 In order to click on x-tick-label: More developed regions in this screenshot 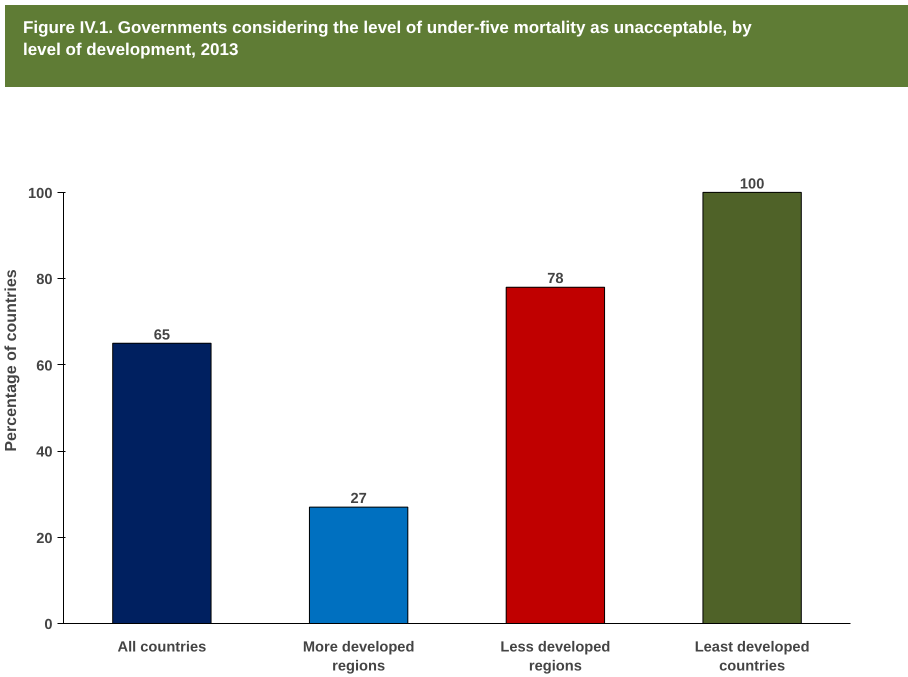, I will do `click(358, 657)`.